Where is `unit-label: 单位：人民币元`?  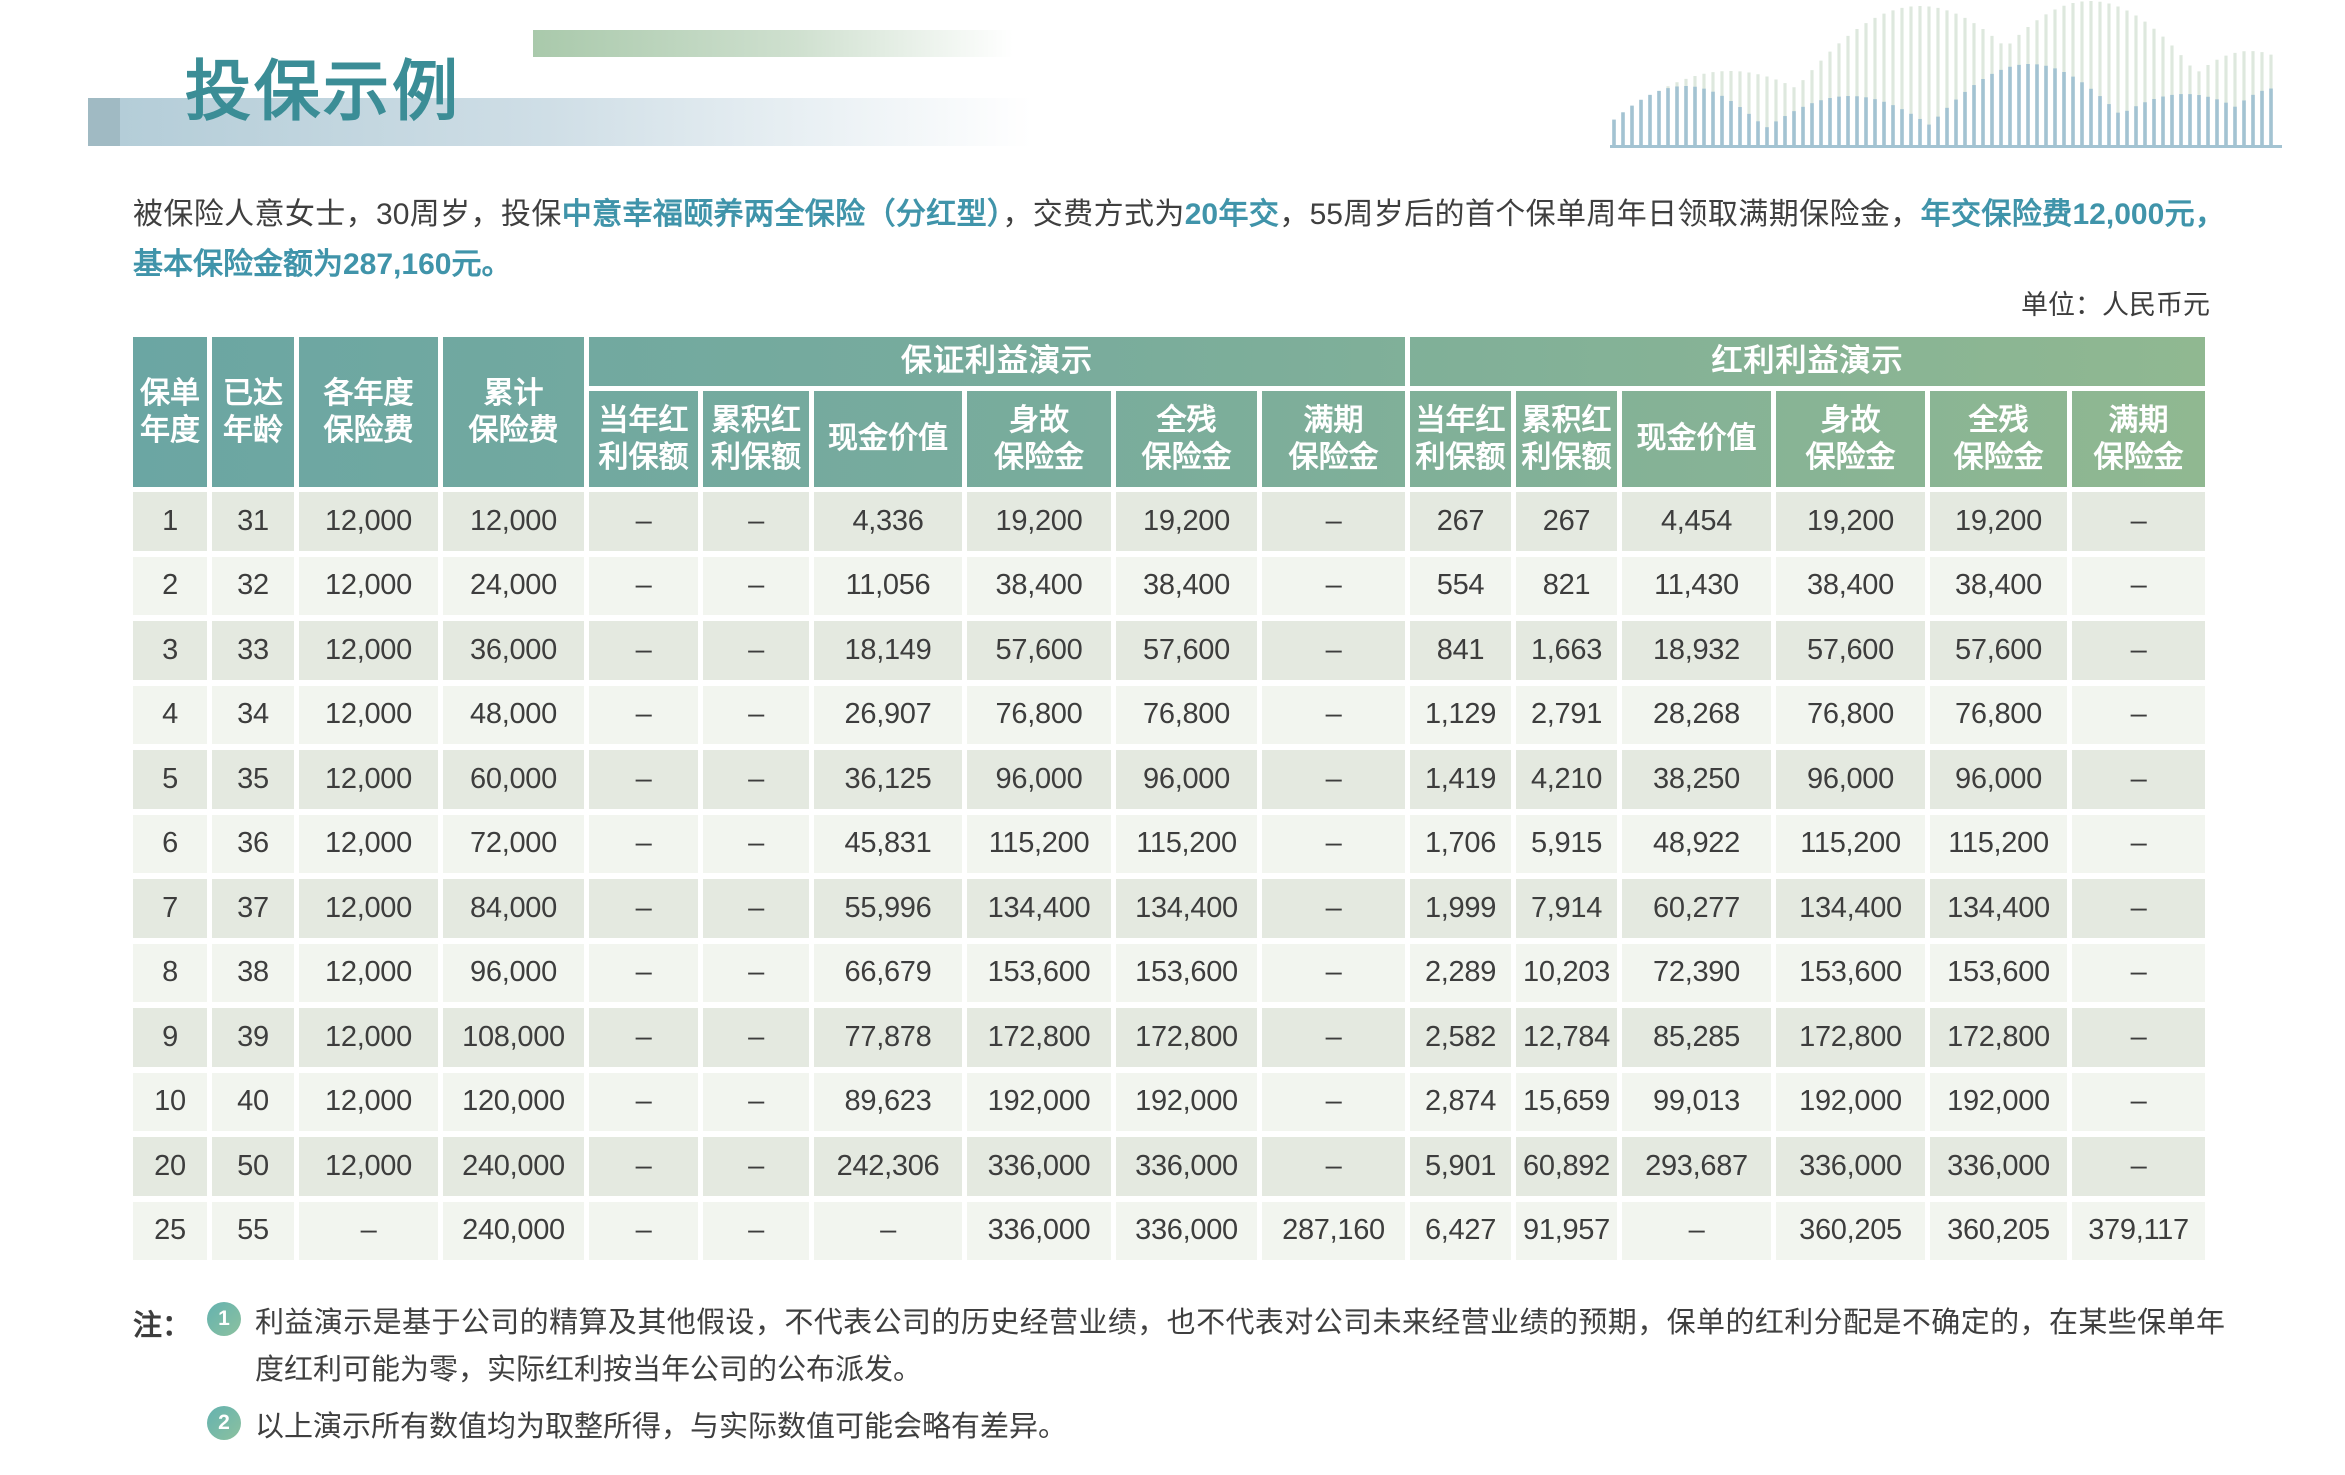 unit-label: 单位：人民币元 is located at coordinates (2115, 305).